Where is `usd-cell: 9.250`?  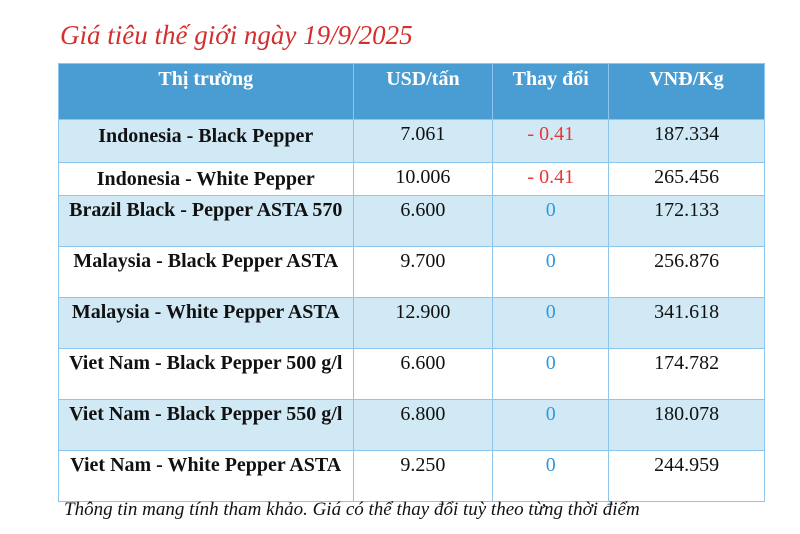 usd-cell: 9.250 is located at coordinates (423, 476).